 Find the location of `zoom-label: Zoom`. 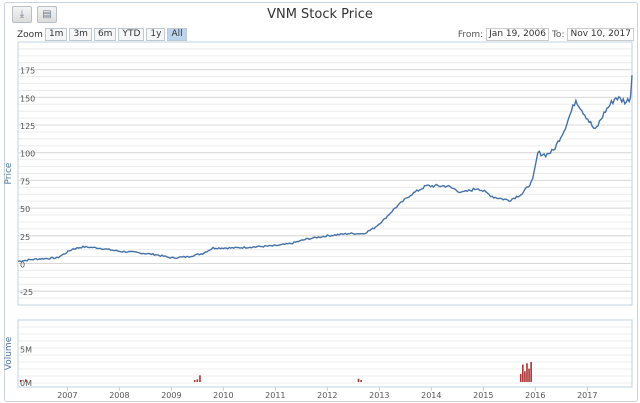

zoom-label: Zoom is located at coordinates (30, 34).